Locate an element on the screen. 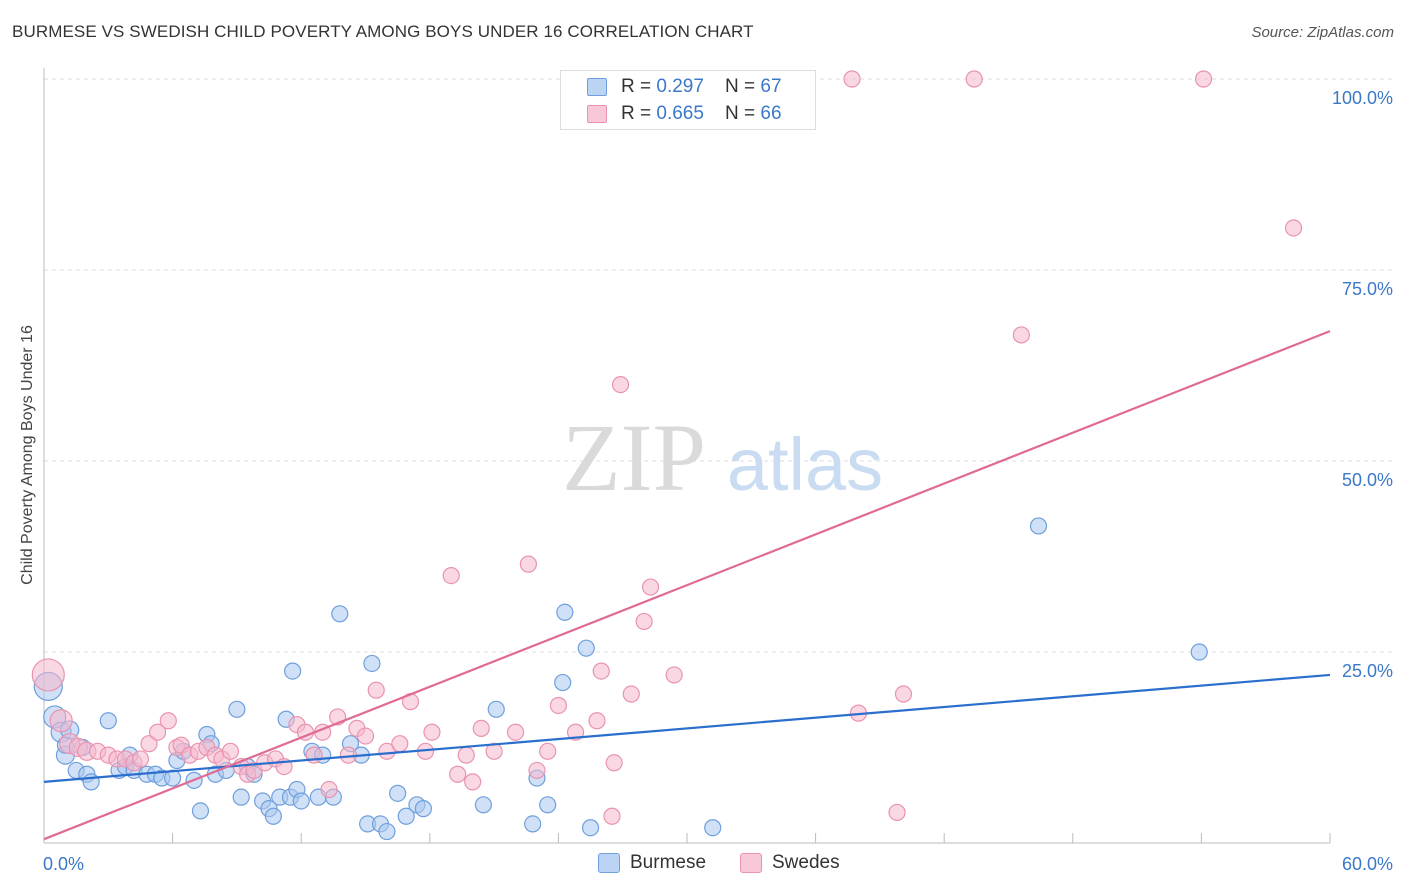 The height and width of the screenshot is (892, 1406). y-tick-label-25: 25.0% is located at coordinates (1367, 671).